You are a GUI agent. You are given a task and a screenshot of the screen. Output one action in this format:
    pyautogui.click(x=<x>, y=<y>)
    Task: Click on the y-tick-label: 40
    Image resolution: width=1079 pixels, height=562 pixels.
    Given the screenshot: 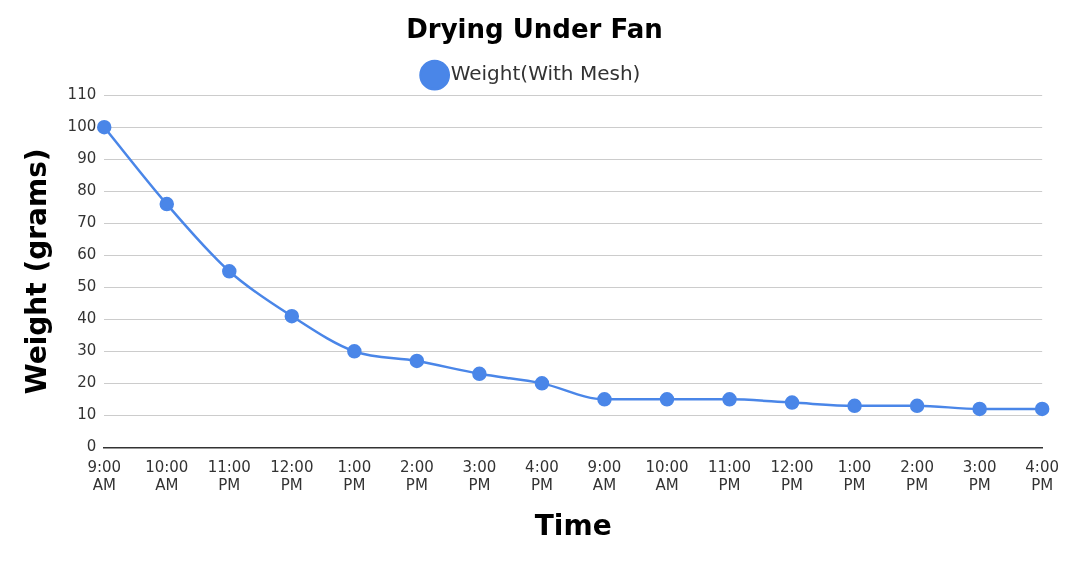 What is the action you would take?
    pyautogui.click(x=87, y=318)
    